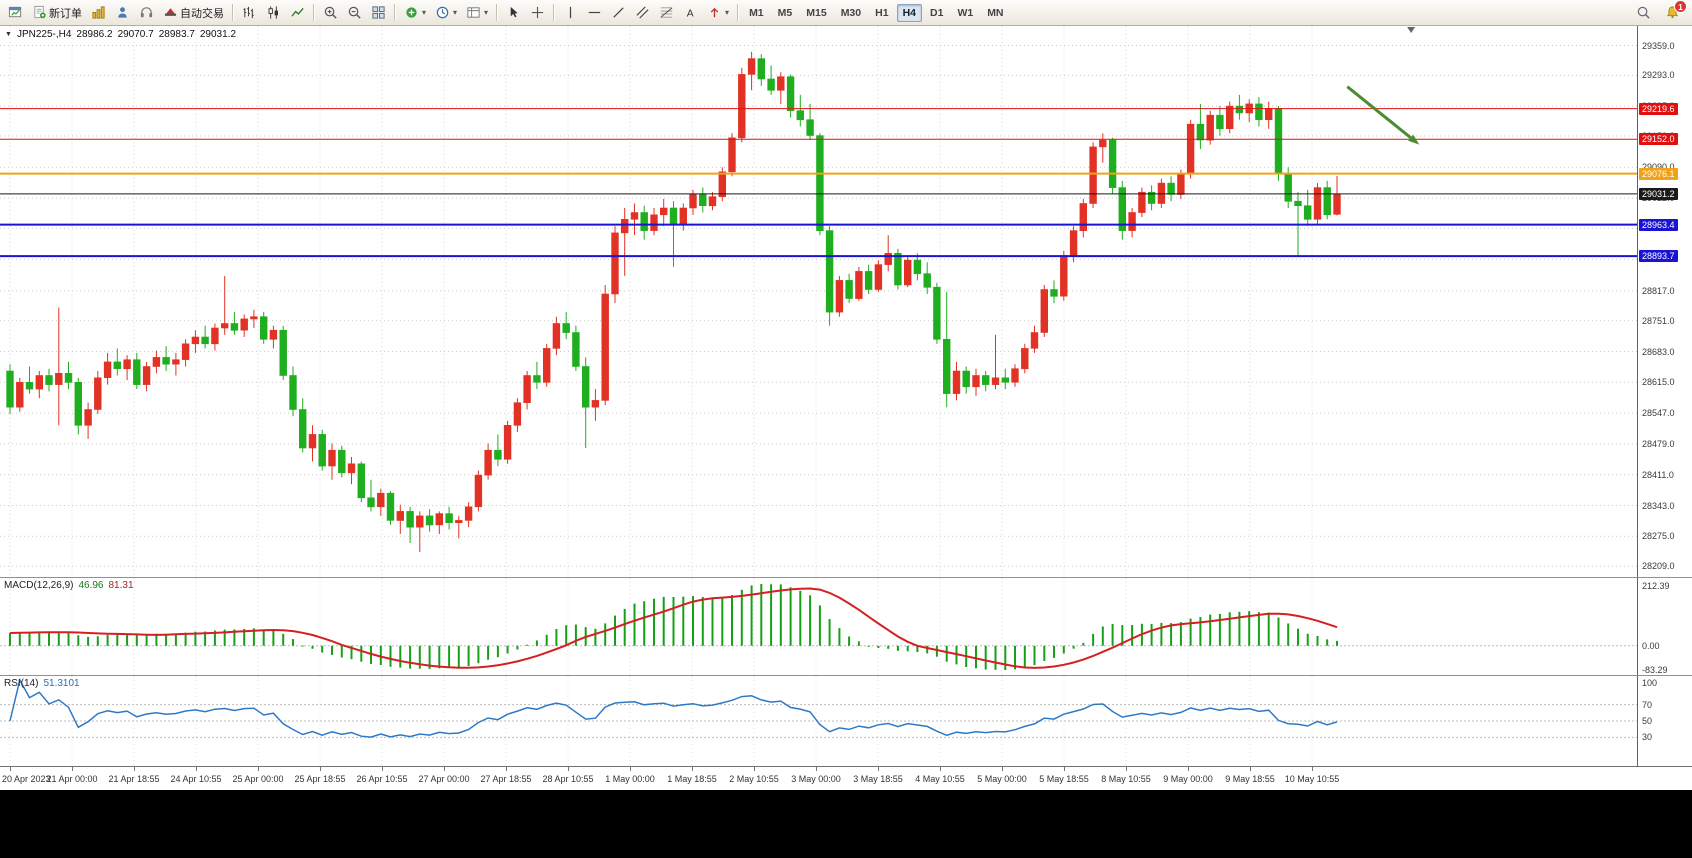 This screenshot has width=1692, height=858. What do you see at coordinates (1643, 12) in the screenshot?
I see `search-button` at bounding box center [1643, 12].